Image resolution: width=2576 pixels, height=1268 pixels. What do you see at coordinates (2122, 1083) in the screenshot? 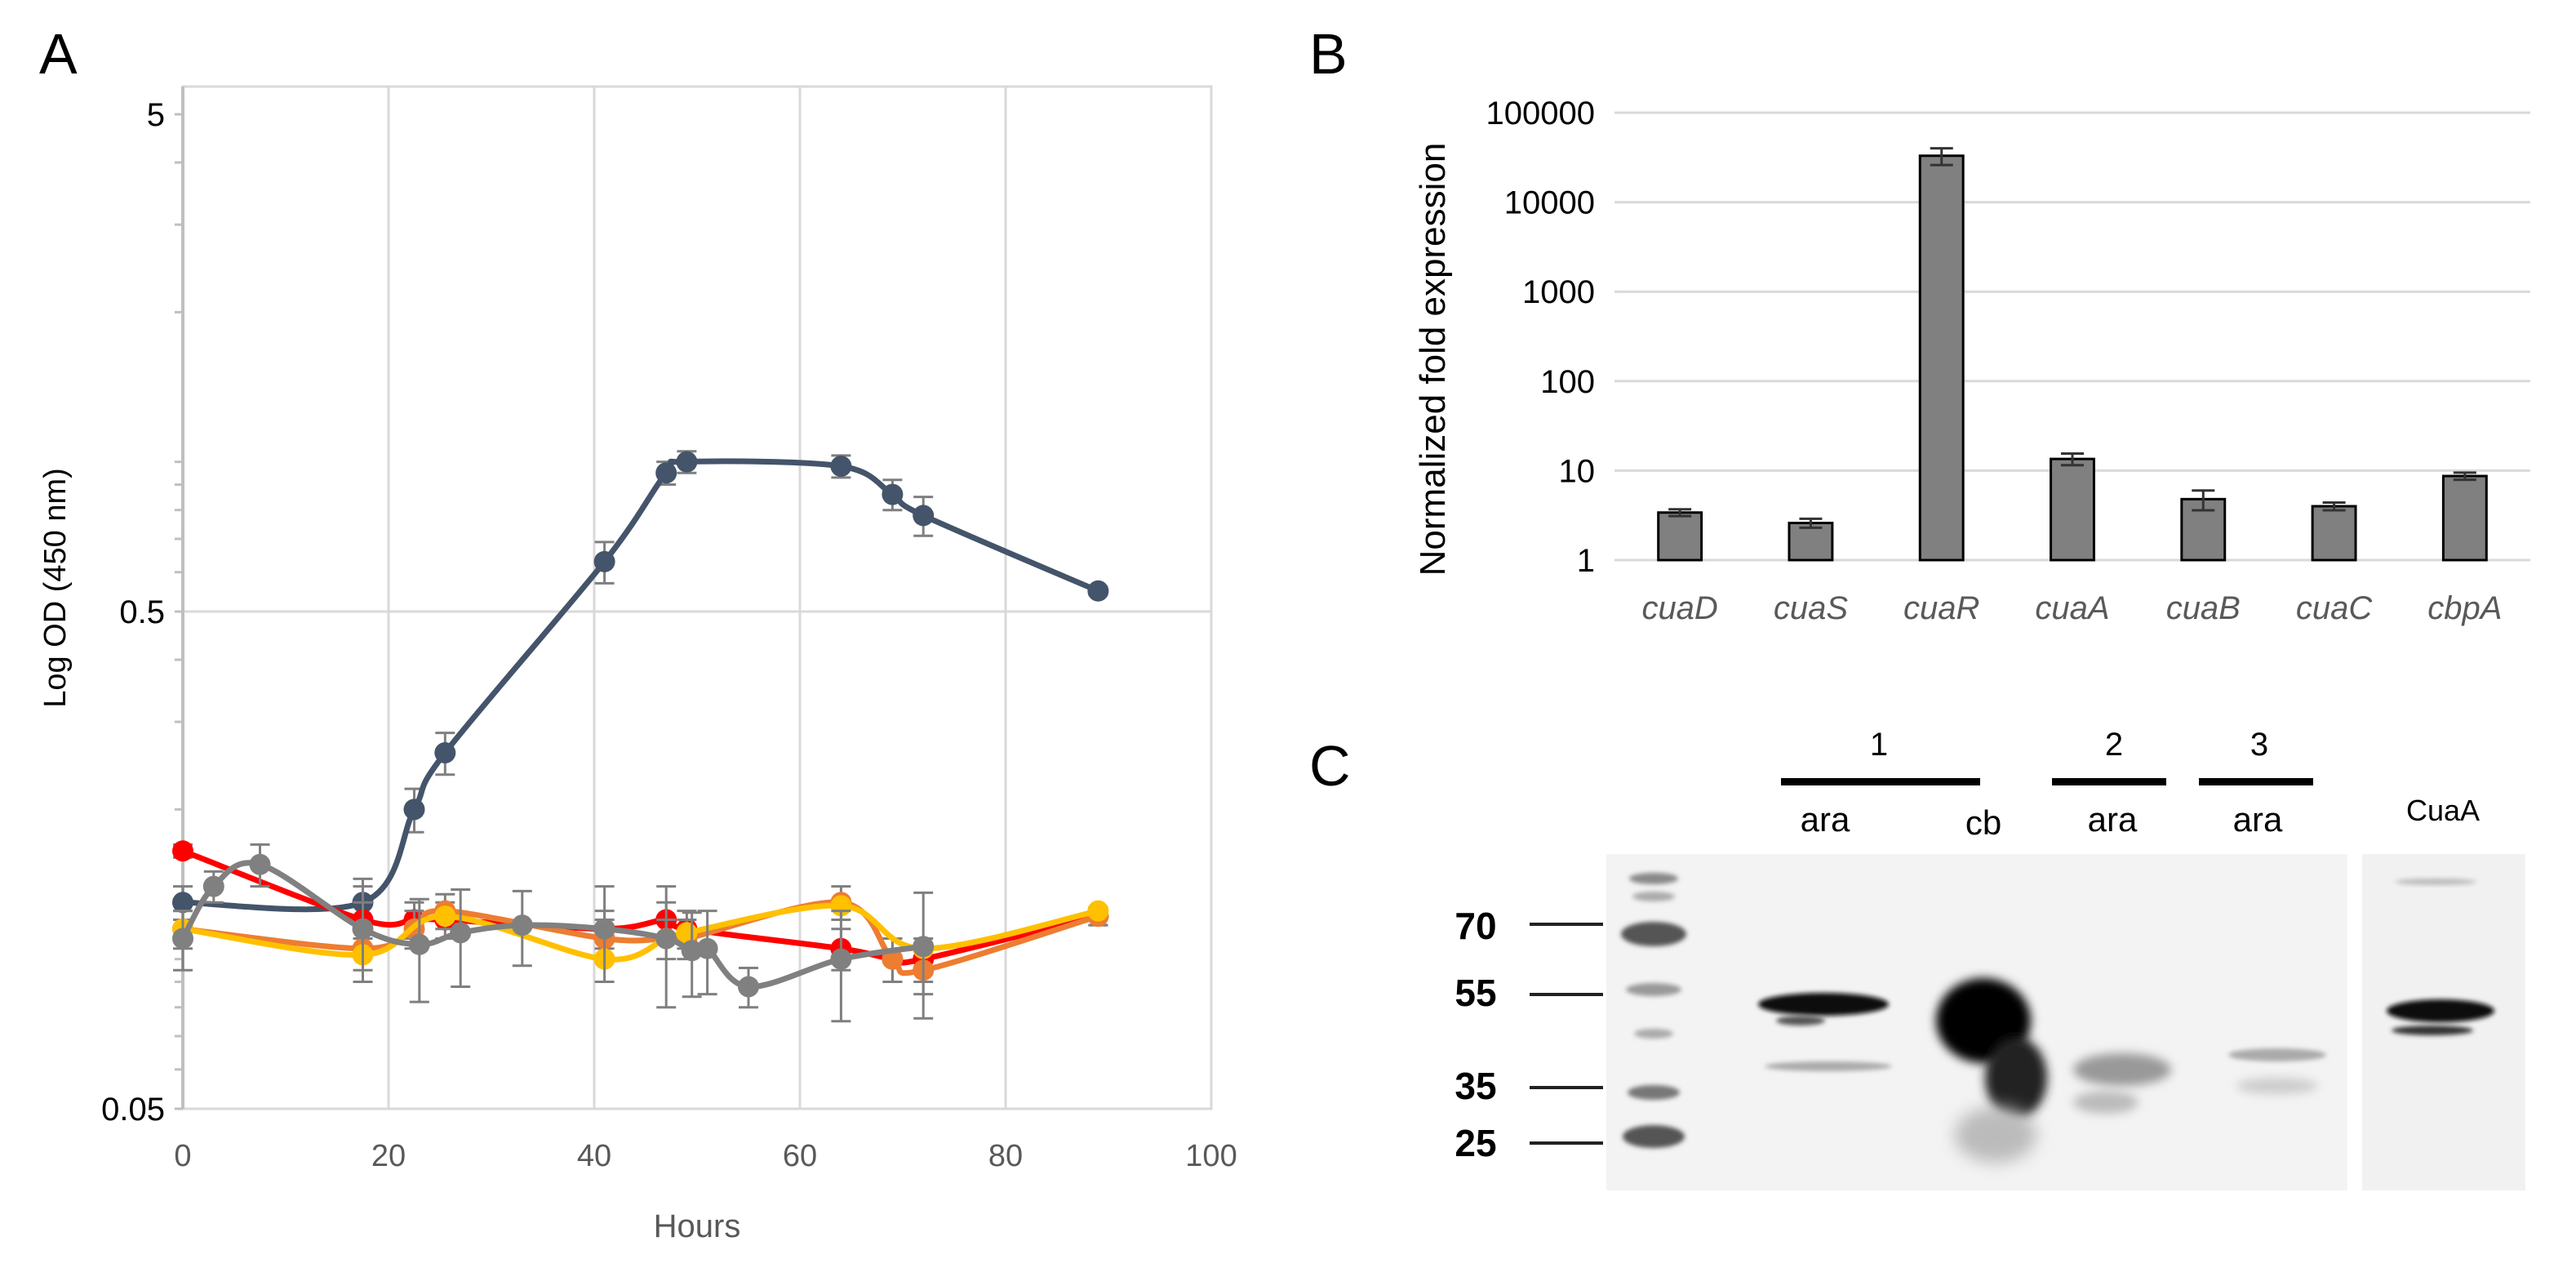
I see `band-lane-2-ara` at bounding box center [2122, 1083].